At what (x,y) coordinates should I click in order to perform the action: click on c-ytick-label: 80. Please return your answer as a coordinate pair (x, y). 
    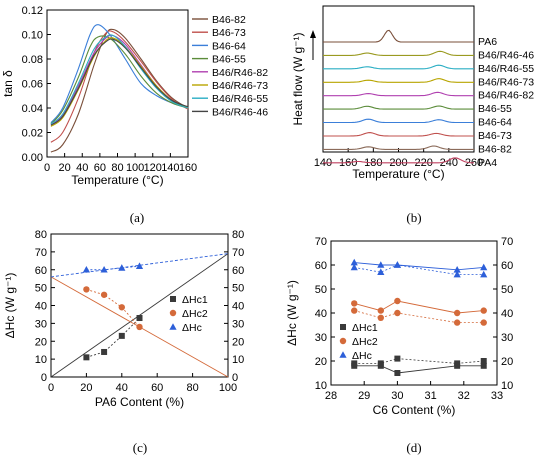
    Looking at the image, I should click on (41, 235).